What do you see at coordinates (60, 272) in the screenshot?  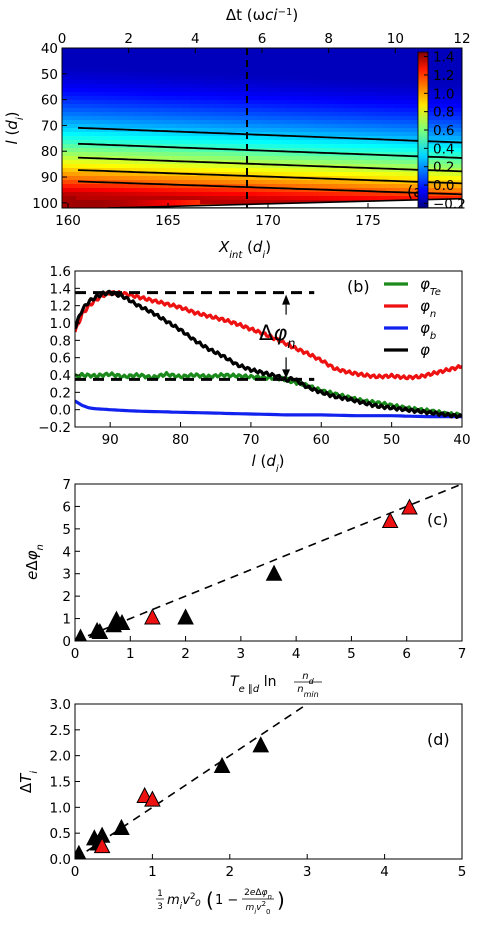 I see `y-tick-label: 1.6` at bounding box center [60, 272].